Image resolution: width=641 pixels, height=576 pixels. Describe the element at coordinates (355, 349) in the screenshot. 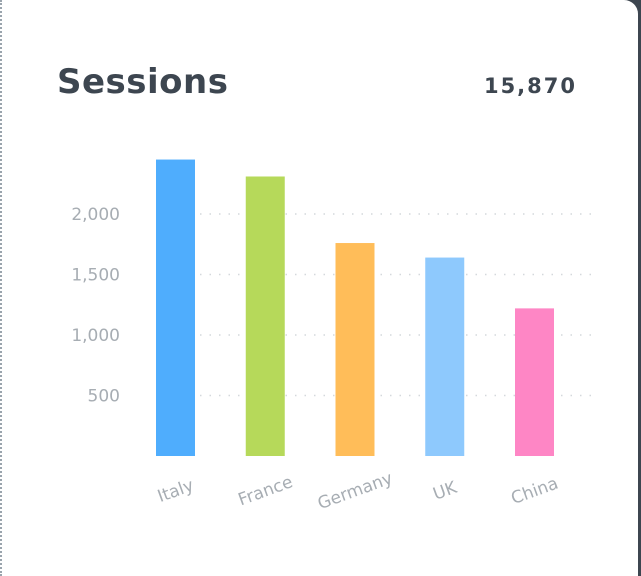

I see `bar-germany` at that location.